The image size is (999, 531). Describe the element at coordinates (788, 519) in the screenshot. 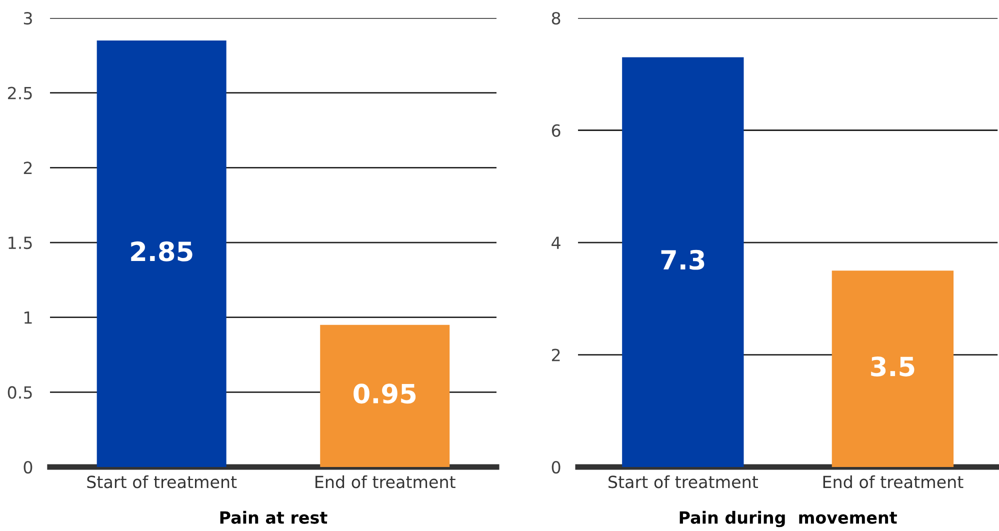

I see `x-axis-title: Pain during movement` at that location.